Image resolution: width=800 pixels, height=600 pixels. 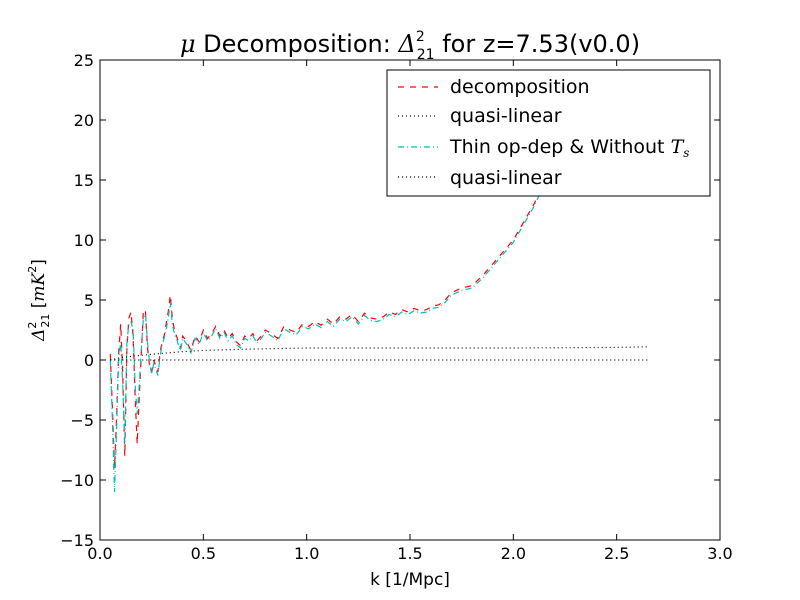 I want to click on ylabel-units-sup: 2, so click(x=32, y=269).